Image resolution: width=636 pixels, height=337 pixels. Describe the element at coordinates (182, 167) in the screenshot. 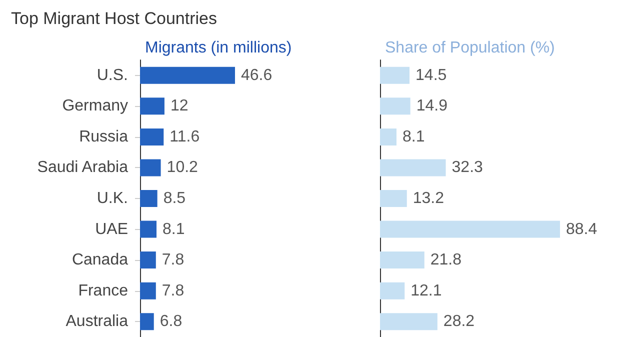

I see `data-label: 10.2` at that location.